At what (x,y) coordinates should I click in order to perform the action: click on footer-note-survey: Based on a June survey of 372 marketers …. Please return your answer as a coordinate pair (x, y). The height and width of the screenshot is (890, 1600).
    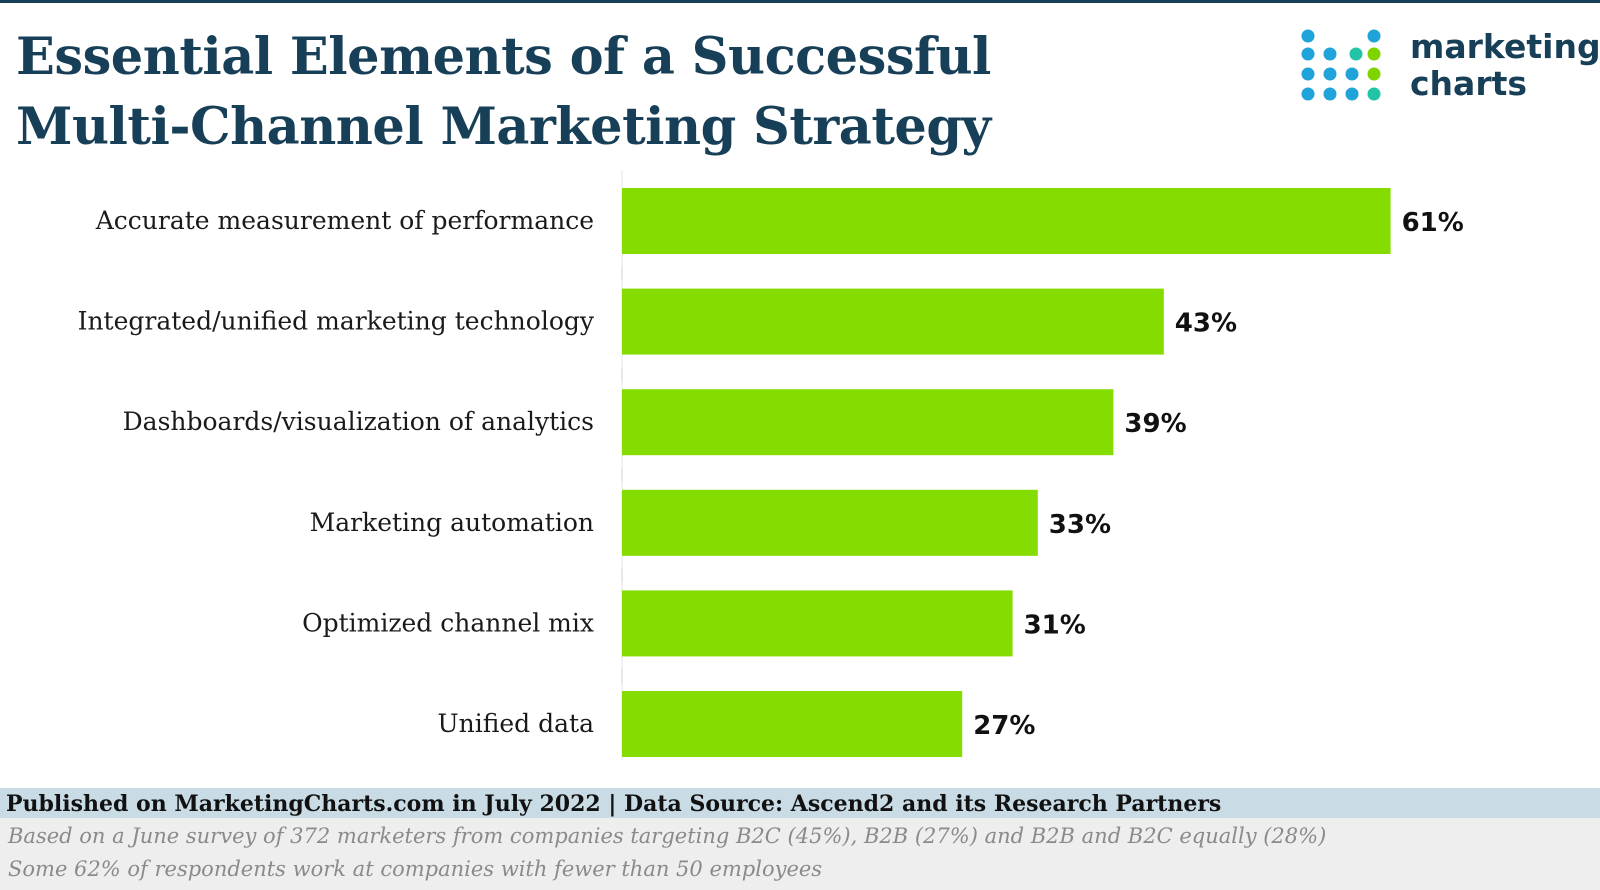
    Looking at the image, I should click on (667, 836).